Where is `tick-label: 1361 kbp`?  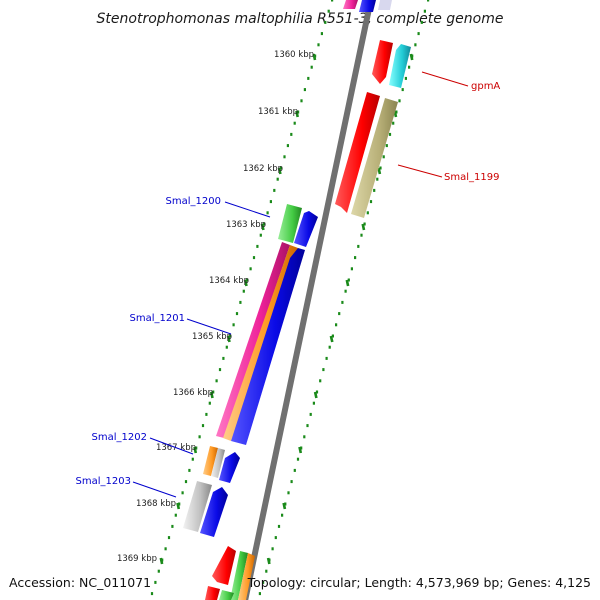
tick-label: 1361 kbp is located at coordinates (278, 112).